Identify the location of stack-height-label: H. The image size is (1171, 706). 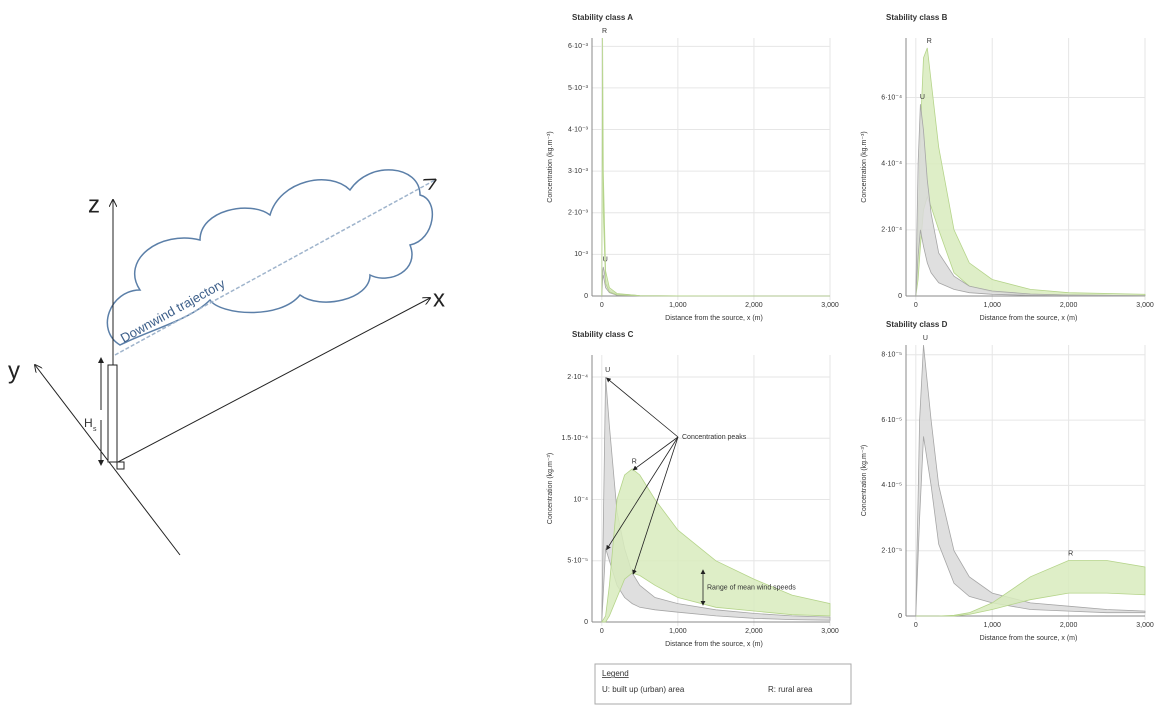
(88, 423).